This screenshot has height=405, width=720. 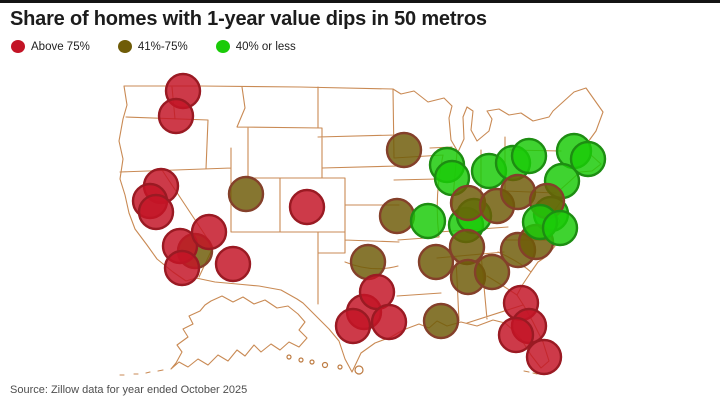 What do you see at coordinates (233, 264) in the screenshot?
I see `bubble-phoenix` at bounding box center [233, 264].